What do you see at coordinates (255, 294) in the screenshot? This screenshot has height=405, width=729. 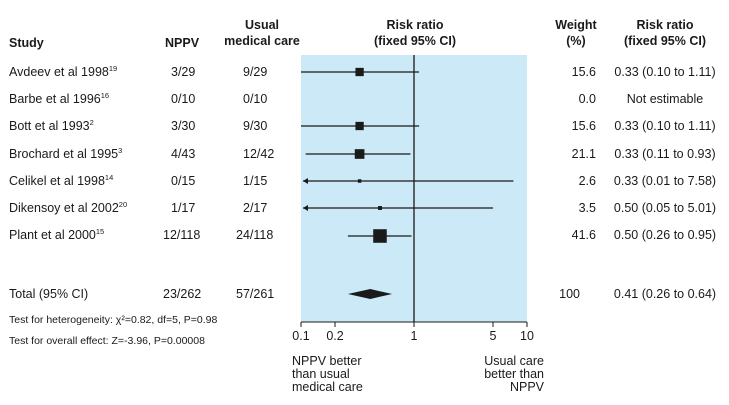 I see `total-usual: 57/261` at bounding box center [255, 294].